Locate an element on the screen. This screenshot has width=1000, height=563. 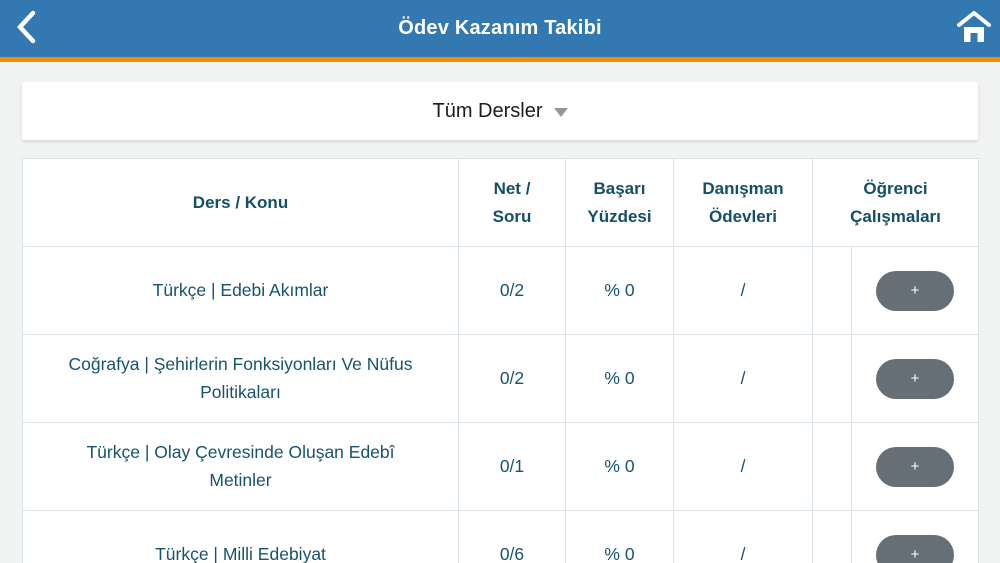
table-row: Türkçe | Milli Edebiyat 0/6 % 0 / + is located at coordinates (501, 536).